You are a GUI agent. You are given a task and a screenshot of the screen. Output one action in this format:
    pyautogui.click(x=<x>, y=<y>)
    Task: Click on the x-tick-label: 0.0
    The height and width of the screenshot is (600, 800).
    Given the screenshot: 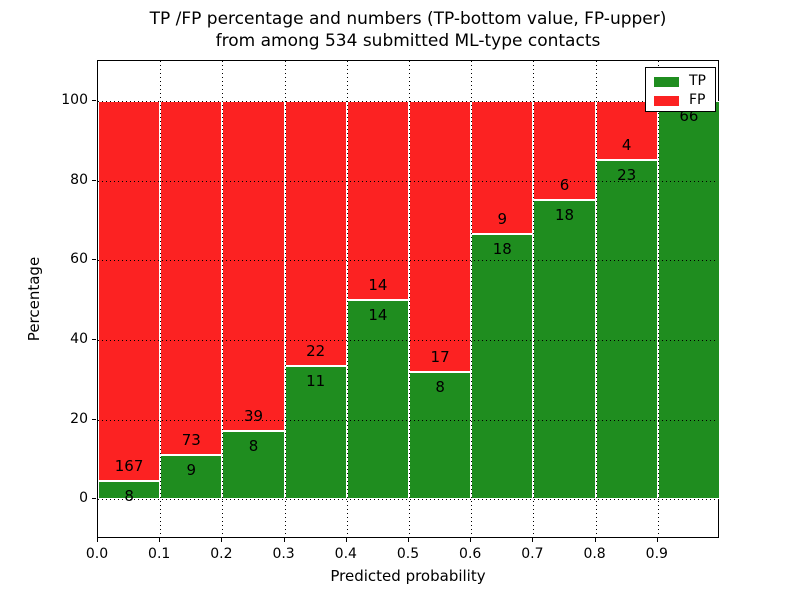 What is the action you would take?
    pyautogui.click(x=97, y=554)
    